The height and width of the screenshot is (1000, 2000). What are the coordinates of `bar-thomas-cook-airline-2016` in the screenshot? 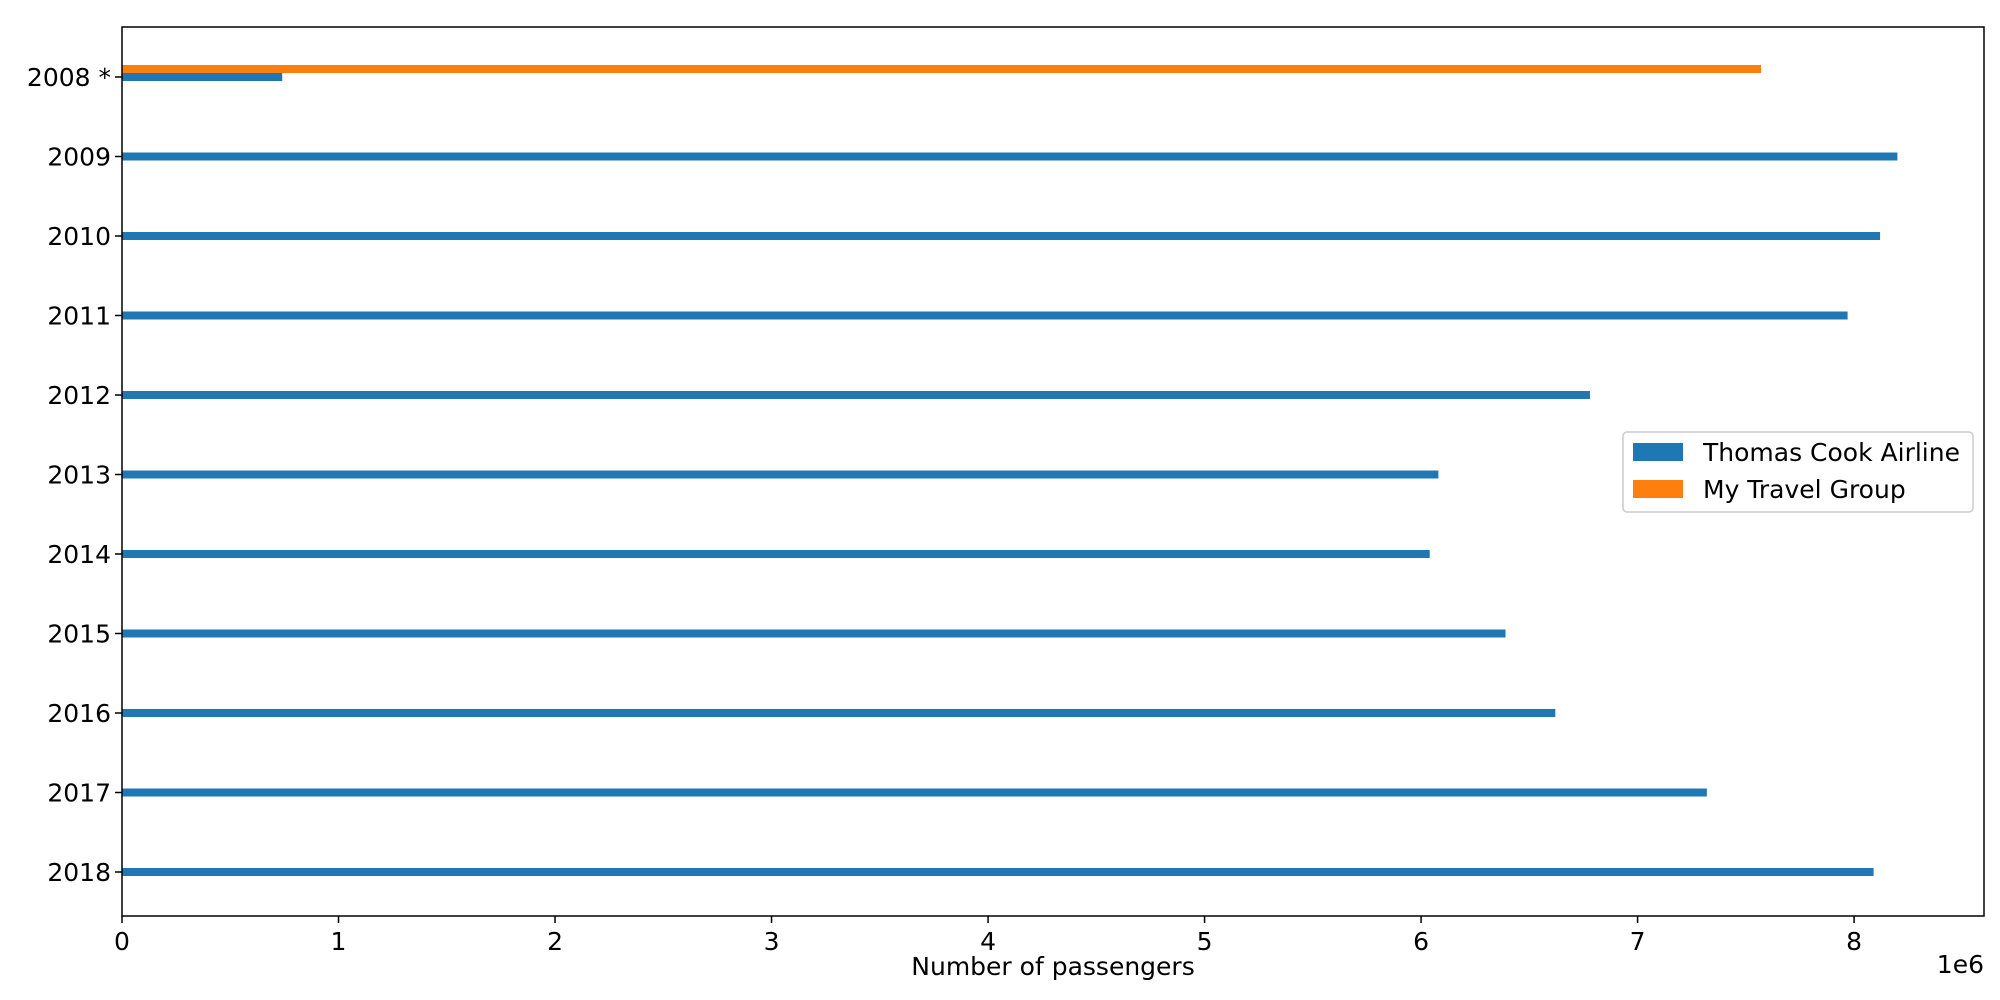 It's located at (839, 713).